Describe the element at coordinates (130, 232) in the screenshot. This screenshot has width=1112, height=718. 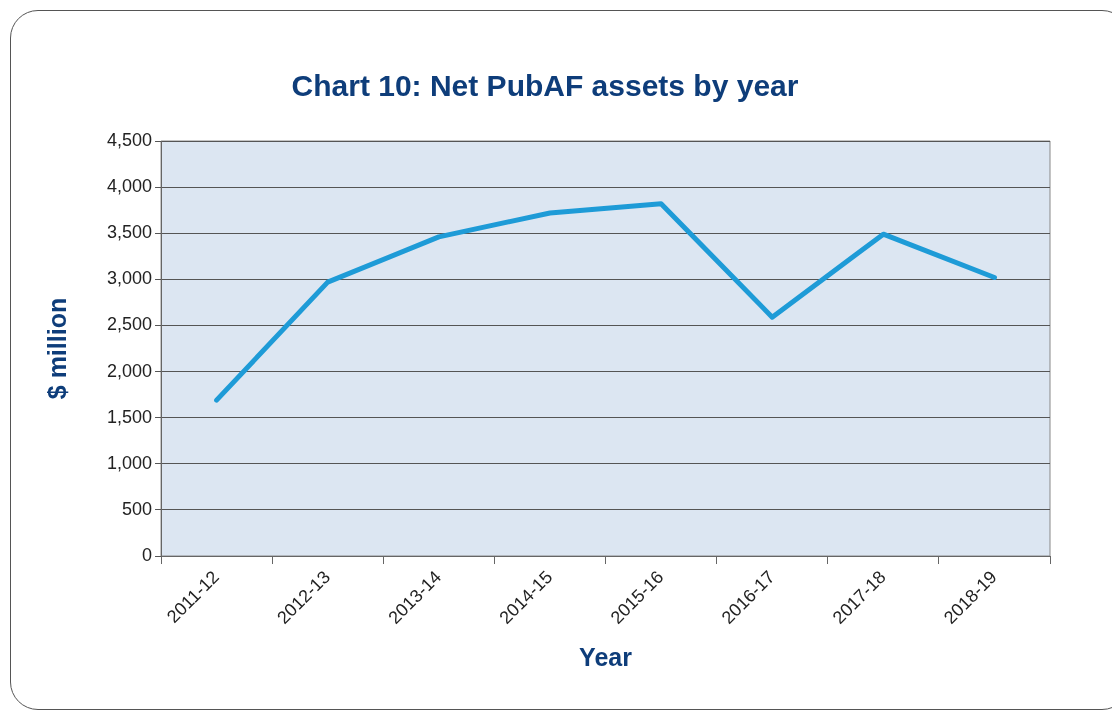
I see `y-tick-label: 3,500` at that location.